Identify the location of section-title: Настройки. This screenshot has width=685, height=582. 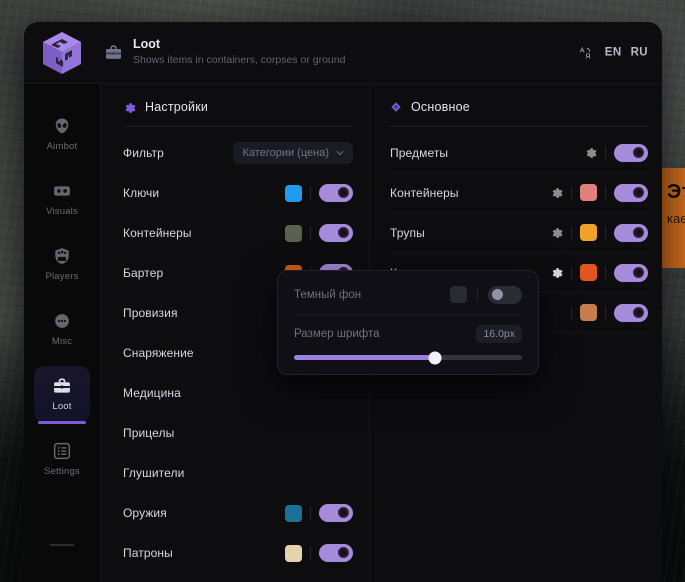
(177, 107).